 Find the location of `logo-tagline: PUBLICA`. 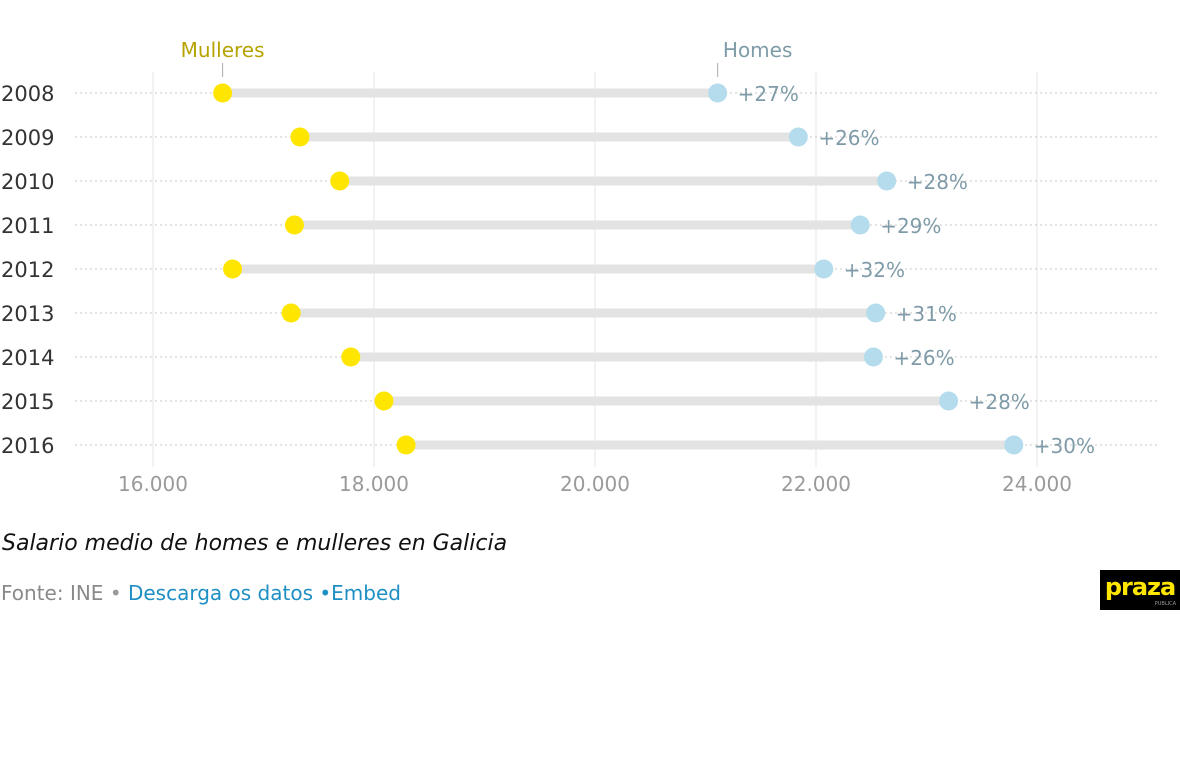

logo-tagline: PUBLICA is located at coordinates (1165, 604).